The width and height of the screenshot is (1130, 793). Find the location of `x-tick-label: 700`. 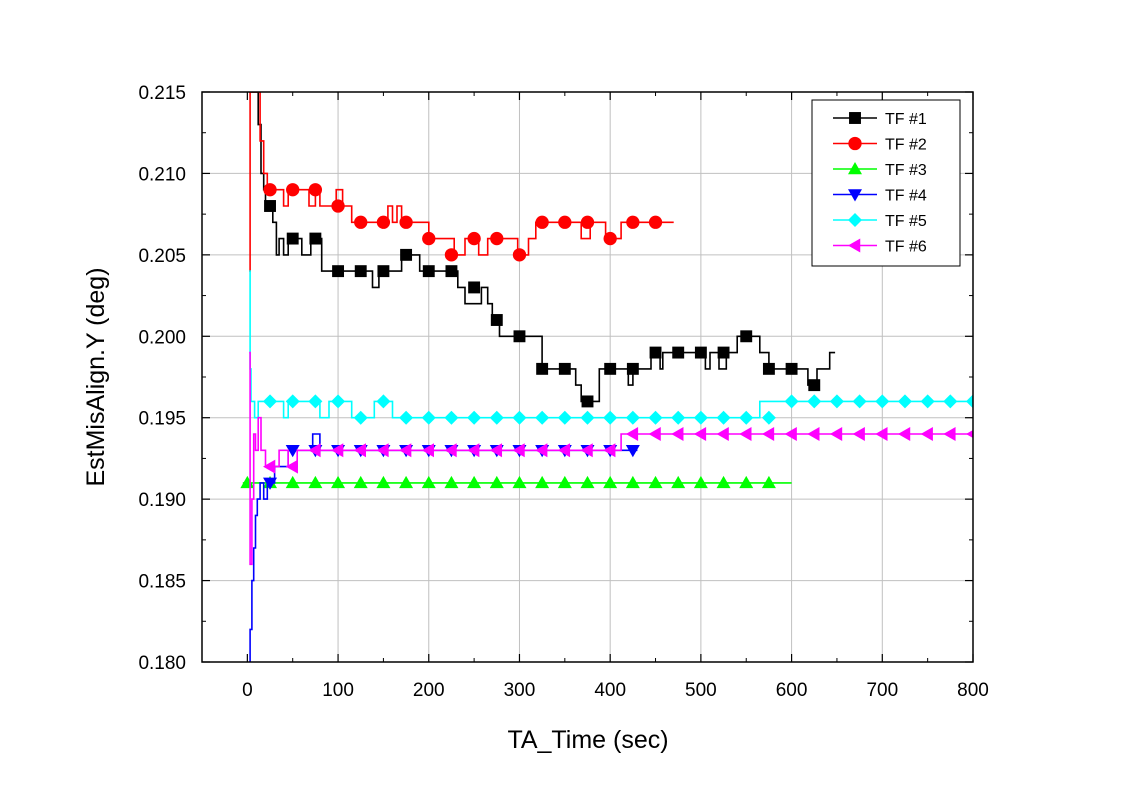

x-tick-label: 700 is located at coordinates (882, 690).